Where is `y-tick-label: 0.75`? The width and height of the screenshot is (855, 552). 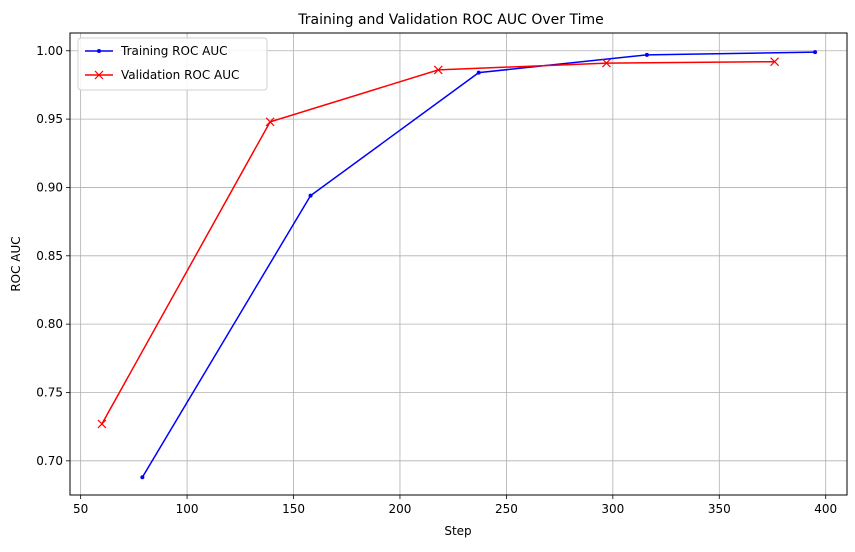
y-tick-label: 0.75 is located at coordinates (49, 392).